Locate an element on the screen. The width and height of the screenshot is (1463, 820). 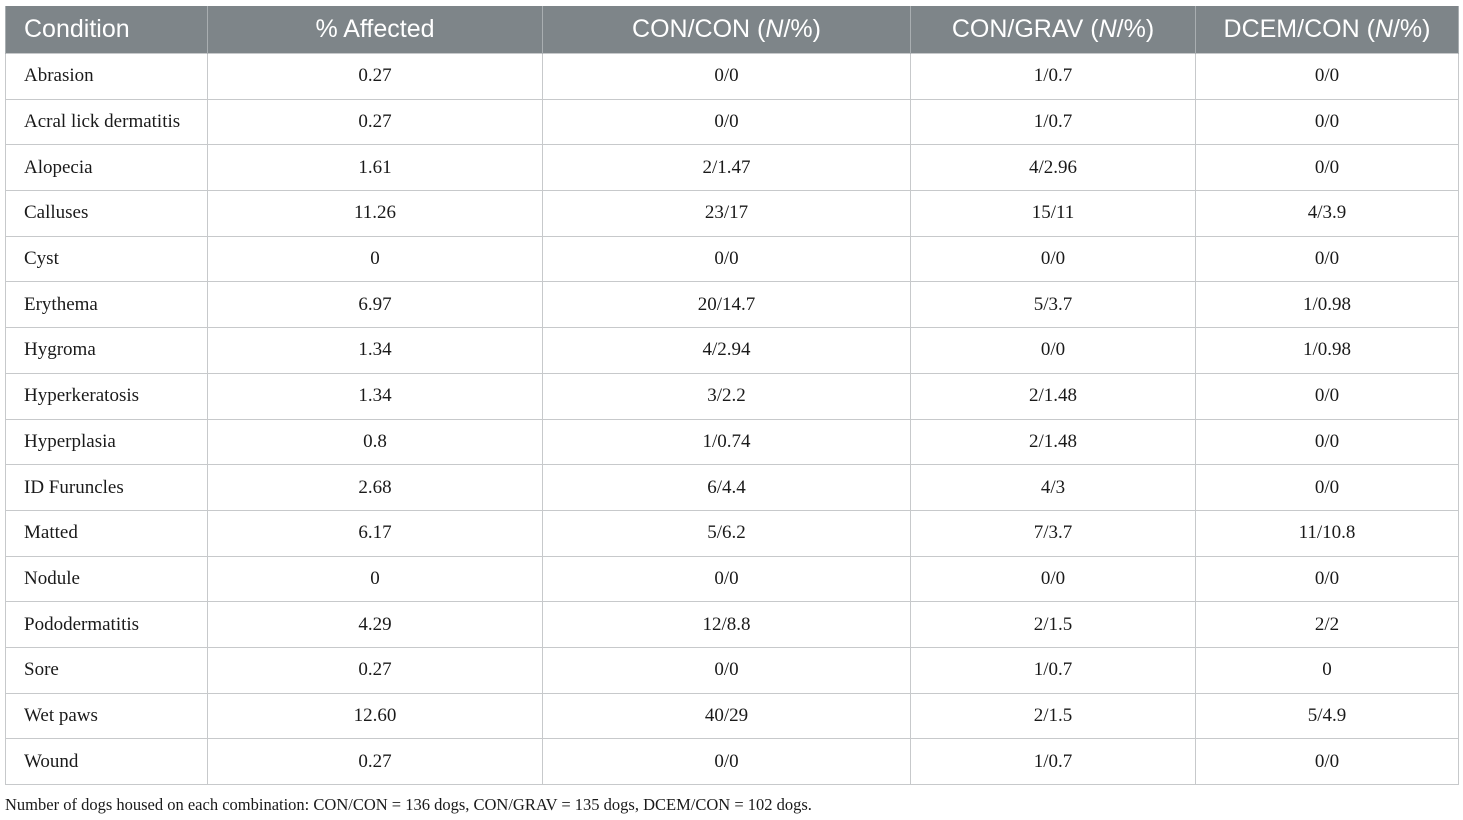
table-row: Wound 0.27 0/0 1/0.7 0/0 is located at coordinates (732, 761).